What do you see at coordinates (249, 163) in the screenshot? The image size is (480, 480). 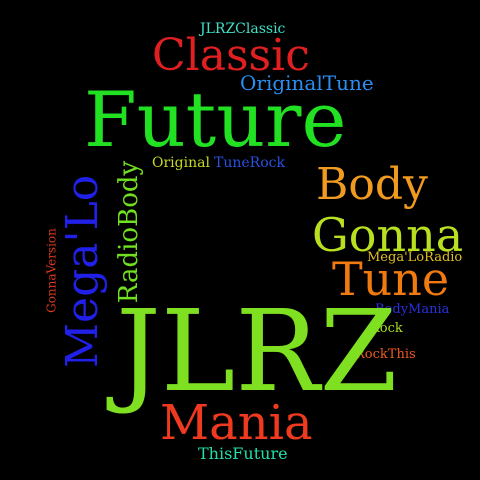 I see `word-tunerock: TuneRock` at bounding box center [249, 163].